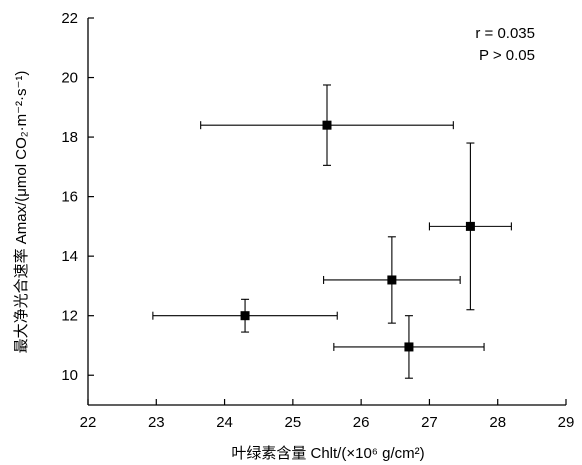 This screenshot has height=465, width=582. Describe the element at coordinates (69, 256) in the screenshot. I see `y-tick-label: 14` at that location.